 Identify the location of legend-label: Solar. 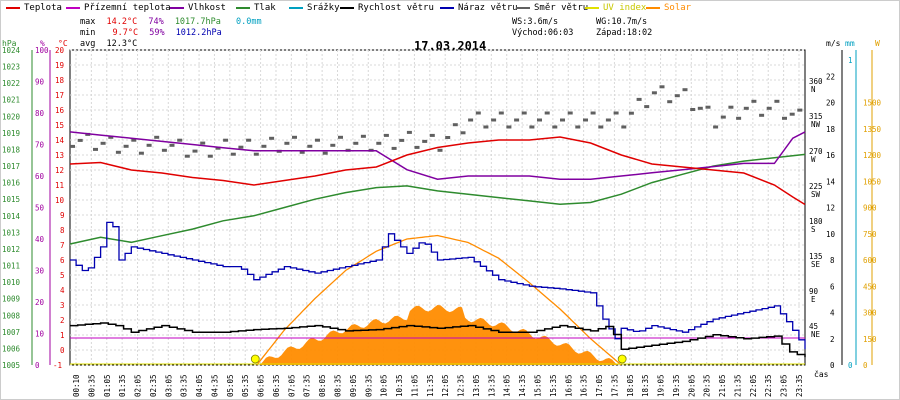
(678, 8).